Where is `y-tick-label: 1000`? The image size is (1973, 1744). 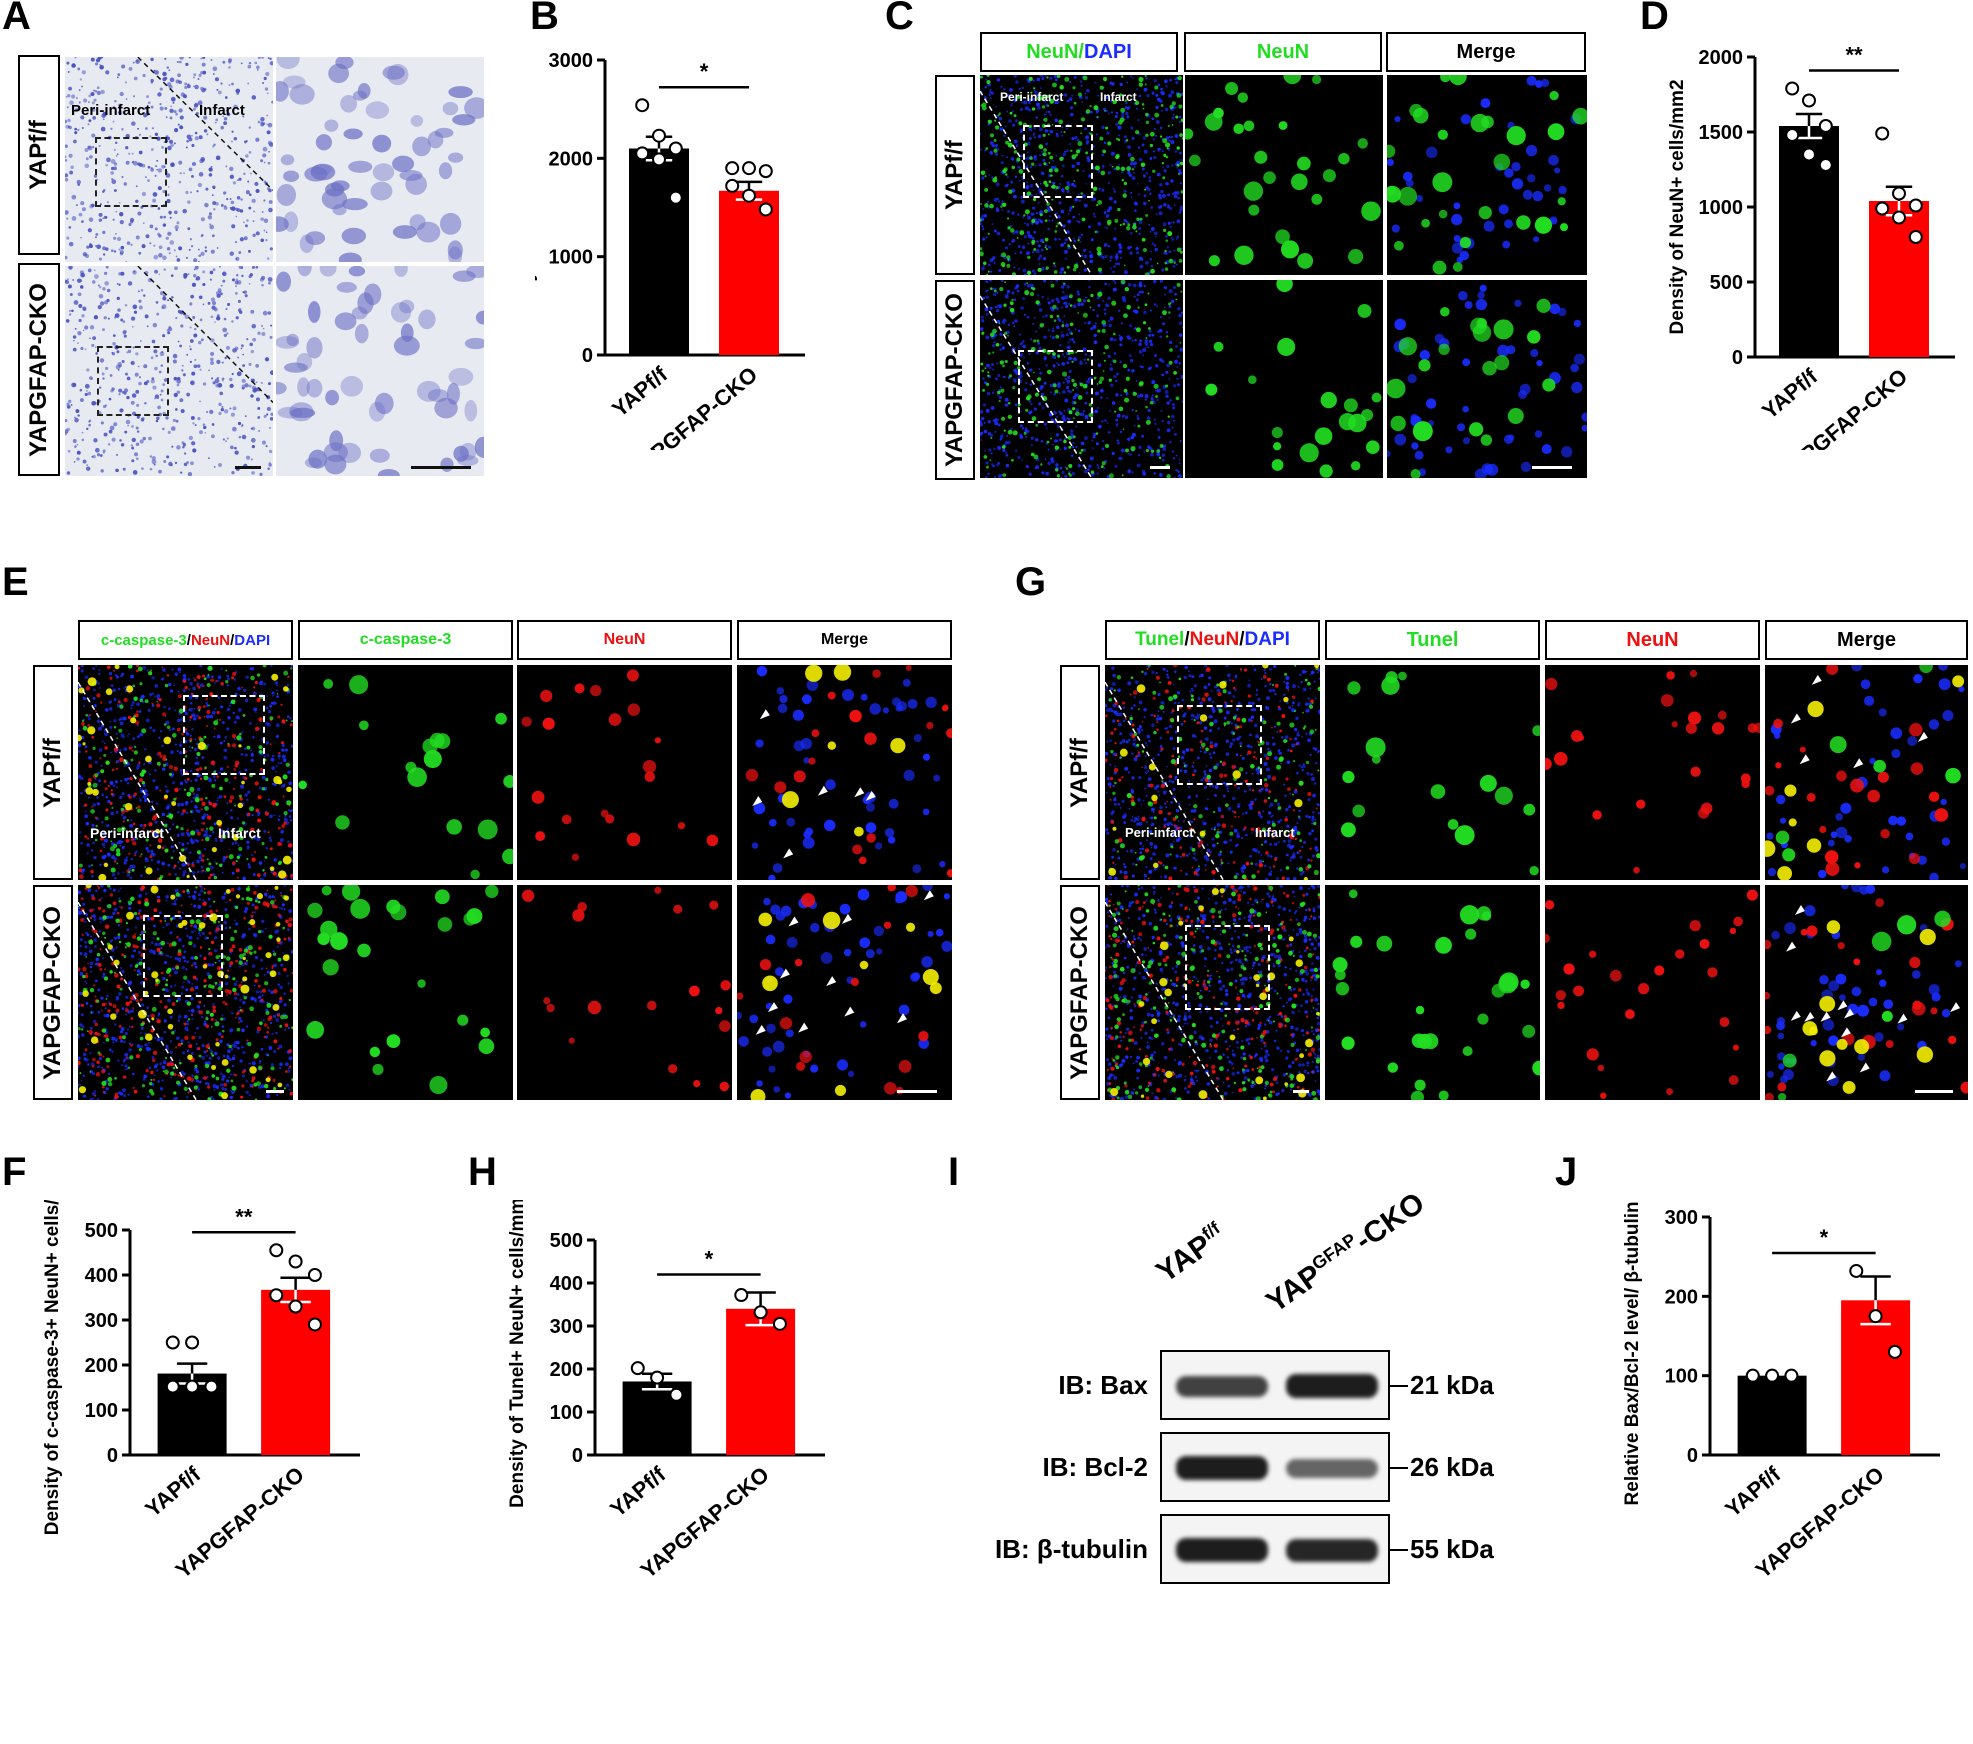 y-tick-label: 1000 is located at coordinates (571, 258).